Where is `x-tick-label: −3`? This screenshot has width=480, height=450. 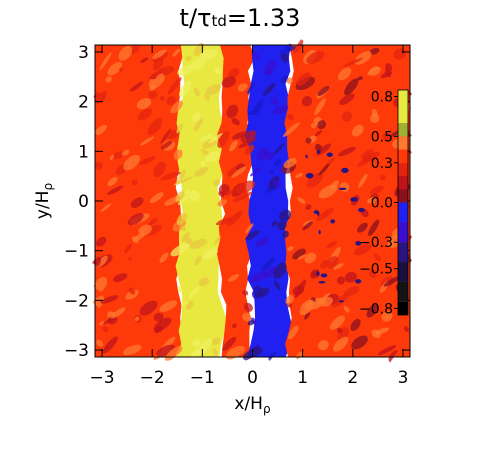 x-tick-label: −3 is located at coordinates (101, 378).